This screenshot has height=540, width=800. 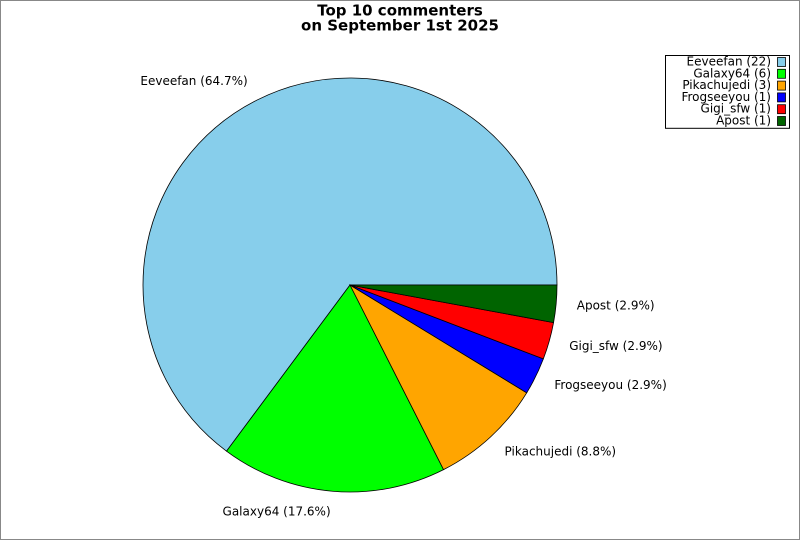 What do you see at coordinates (400, 11) in the screenshot?
I see `chart-title: Top 10 commenters` at bounding box center [400, 11].